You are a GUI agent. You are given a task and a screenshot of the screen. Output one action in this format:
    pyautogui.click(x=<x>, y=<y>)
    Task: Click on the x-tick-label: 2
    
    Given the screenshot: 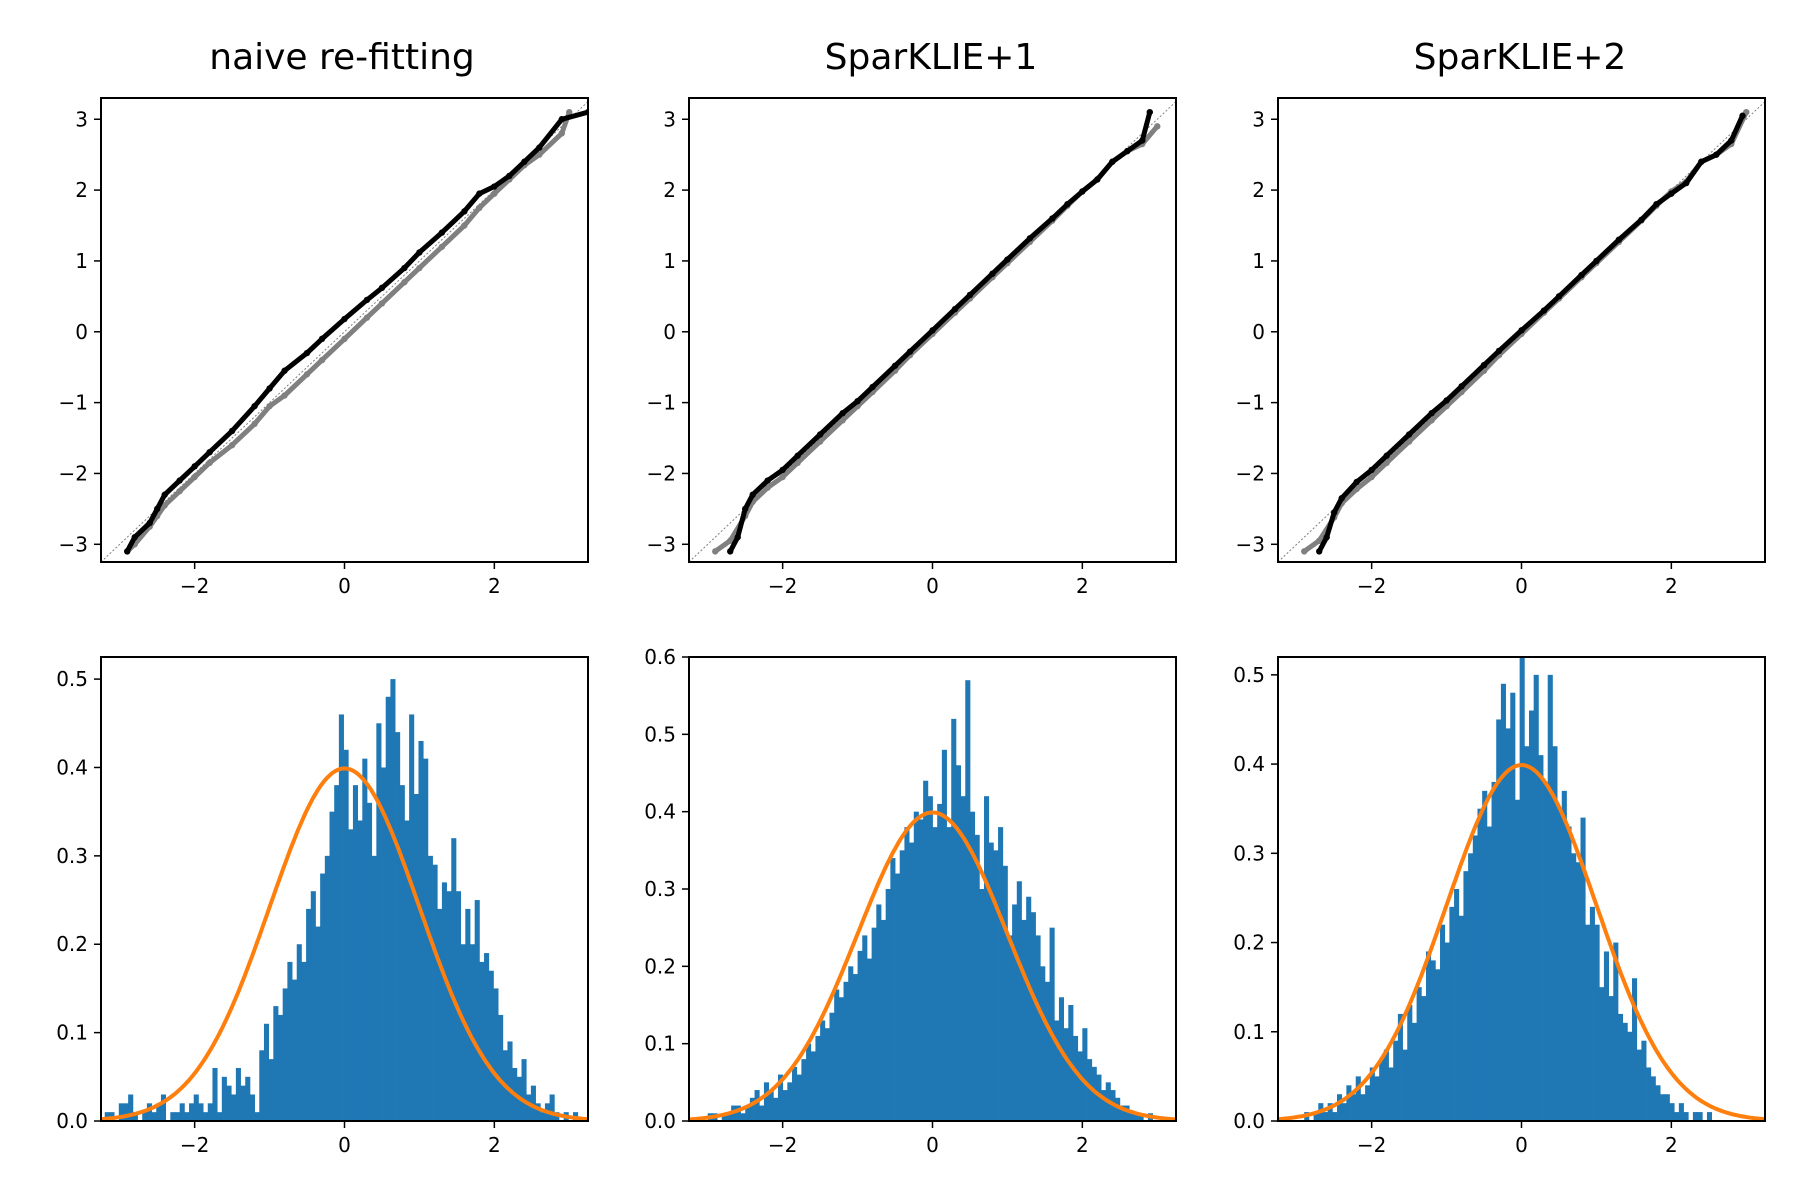 What is the action you would take?
    pyautogui.click(x=1671, y=586)
    